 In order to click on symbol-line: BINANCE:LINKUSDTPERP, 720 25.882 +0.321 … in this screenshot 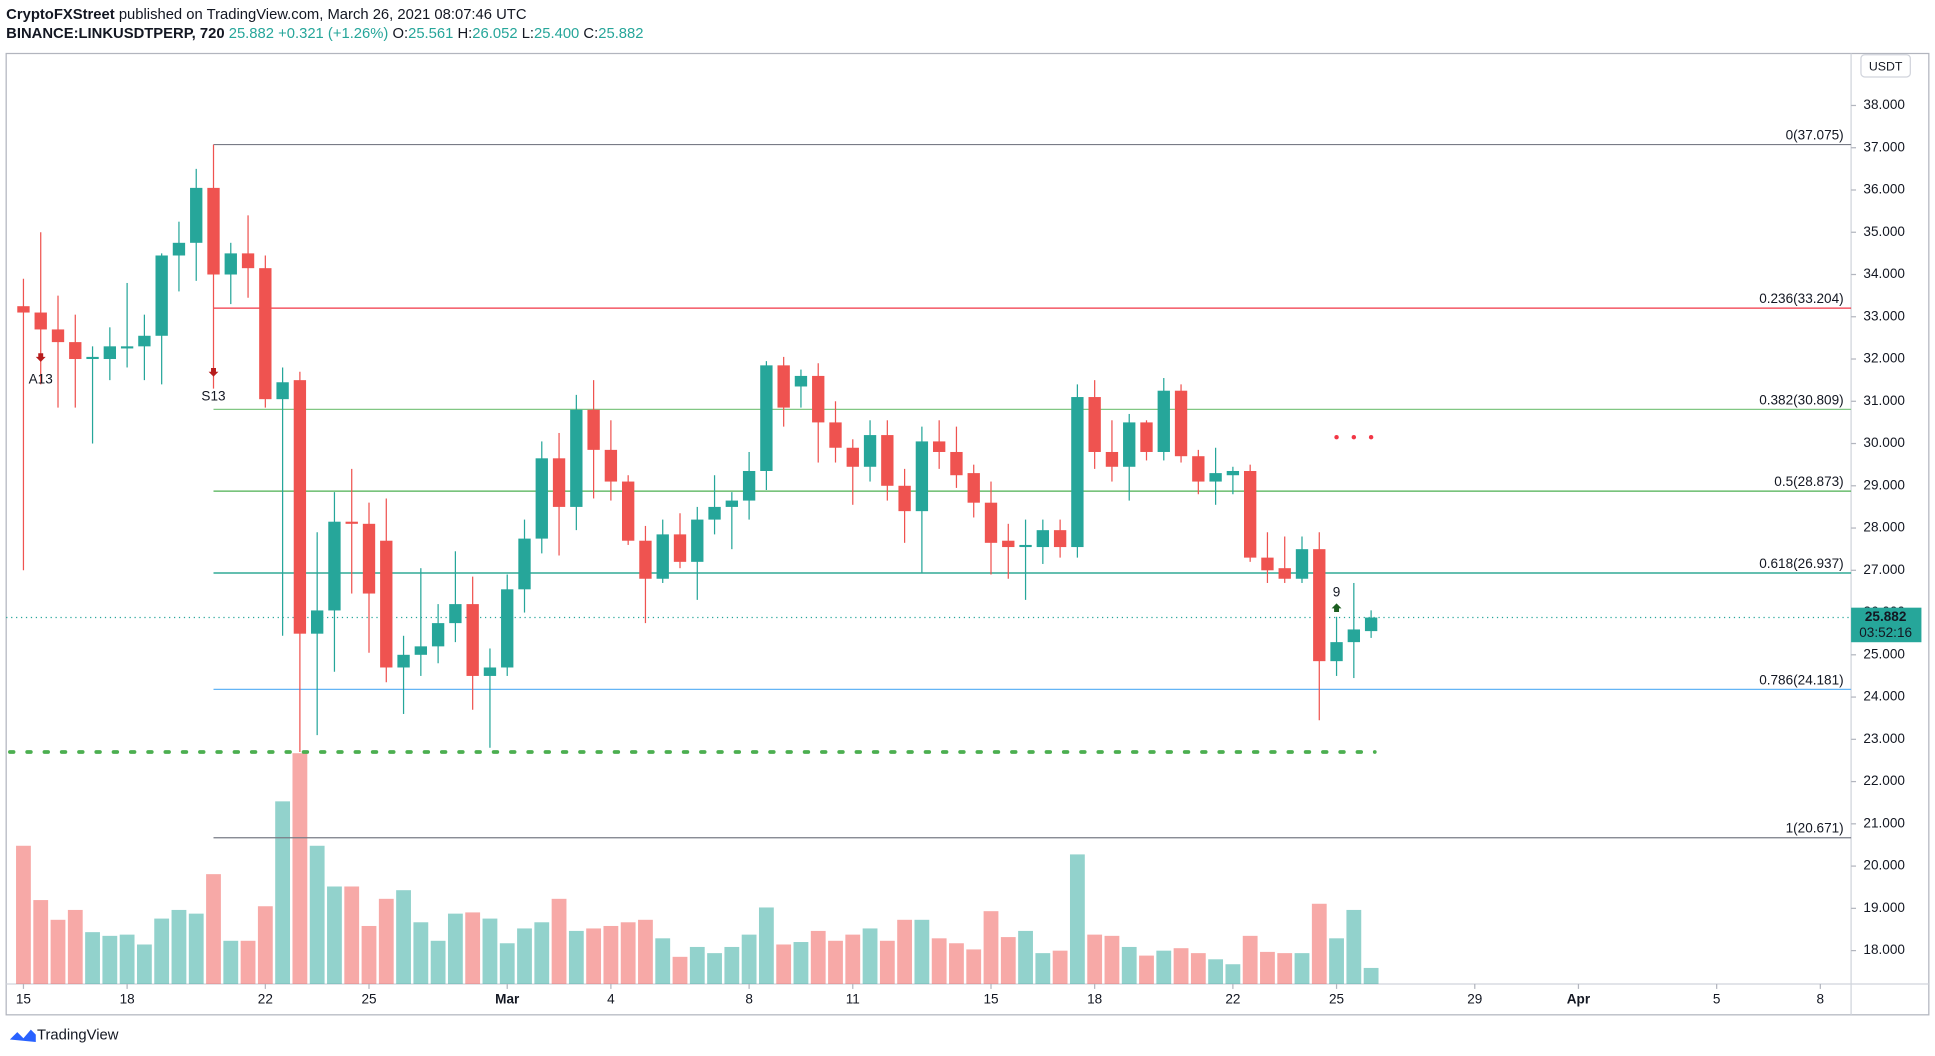, I will do `click(324, 34)`.